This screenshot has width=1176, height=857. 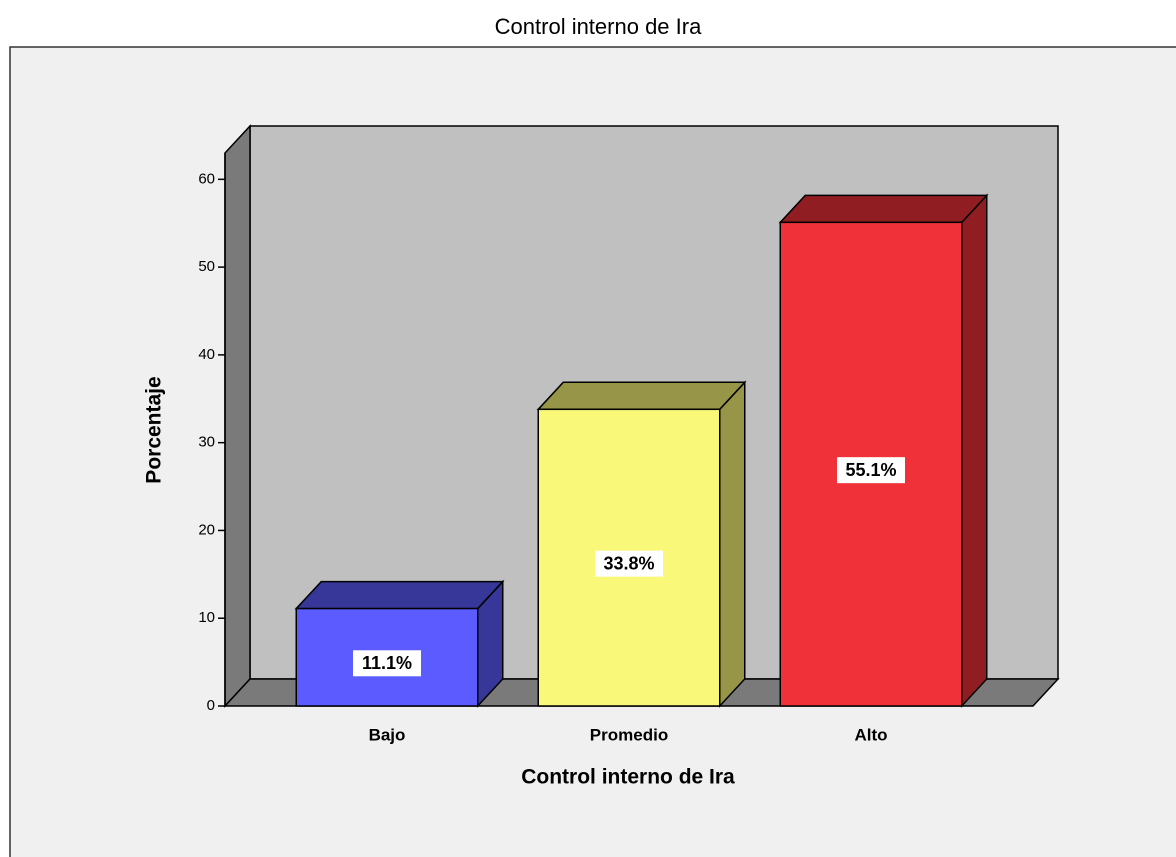 What do you see at coordinates (598, 26) in the screenshot?
I see `chart-title: Control interno de Ira` at bounding box center [598, 26].